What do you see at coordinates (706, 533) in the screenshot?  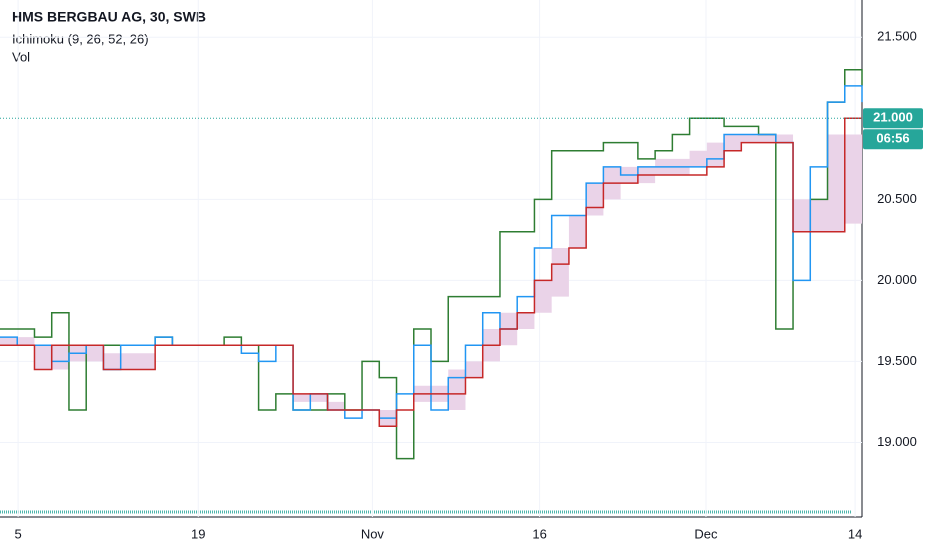 I see `x-tick-label: Dec` at bounding box center [706, 533].